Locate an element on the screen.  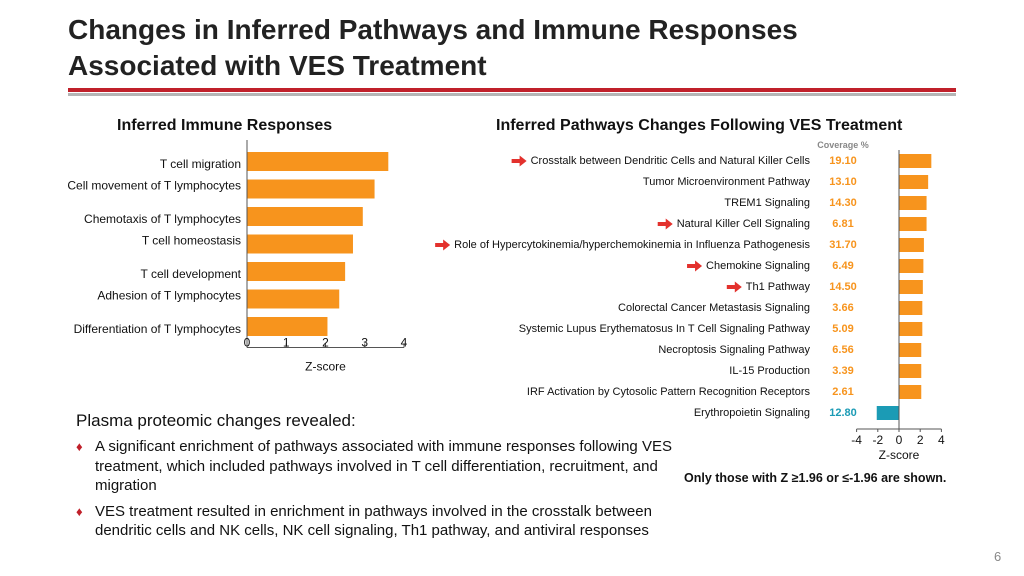
immune-x-tick-label: 2 is located at coordinates (325, 343).